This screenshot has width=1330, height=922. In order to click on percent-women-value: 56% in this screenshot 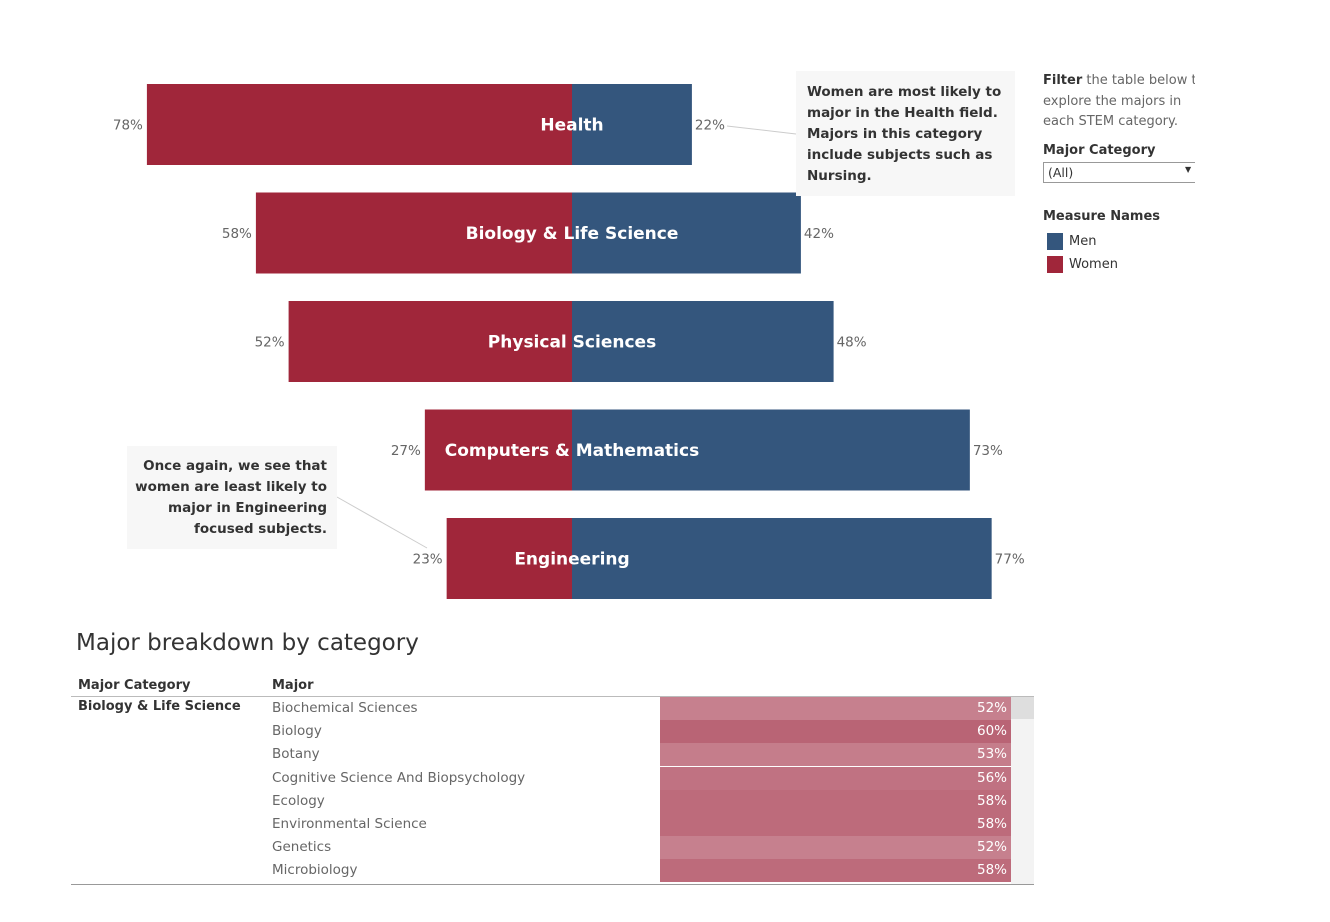, I will do `click(991, 777)`.